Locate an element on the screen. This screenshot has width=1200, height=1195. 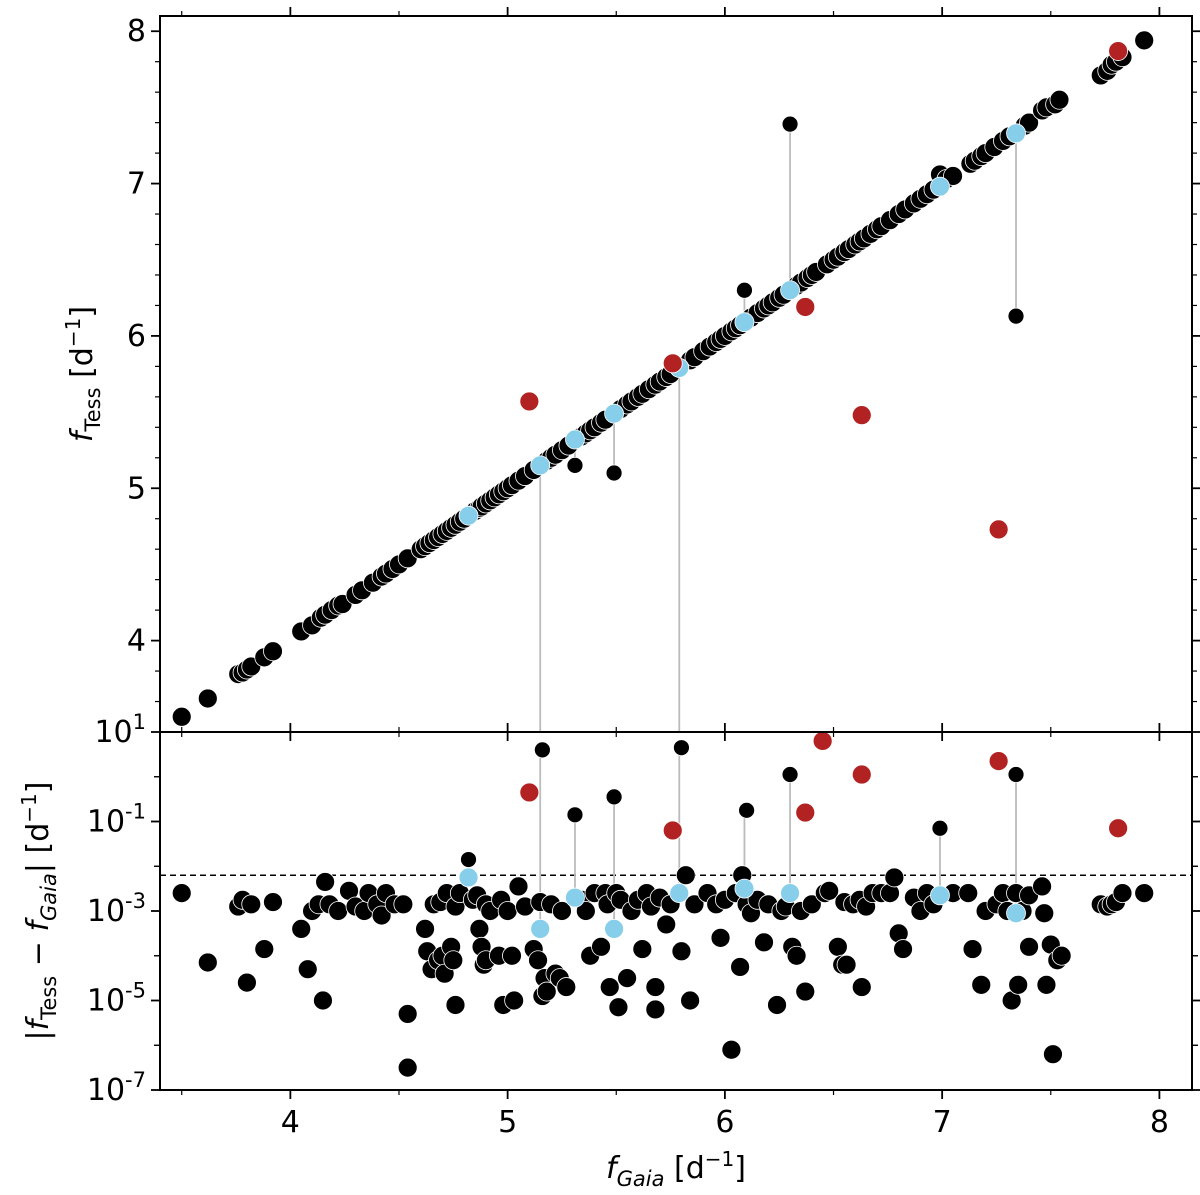
xtick-label: 7 is located at coordinates (942, 1122).